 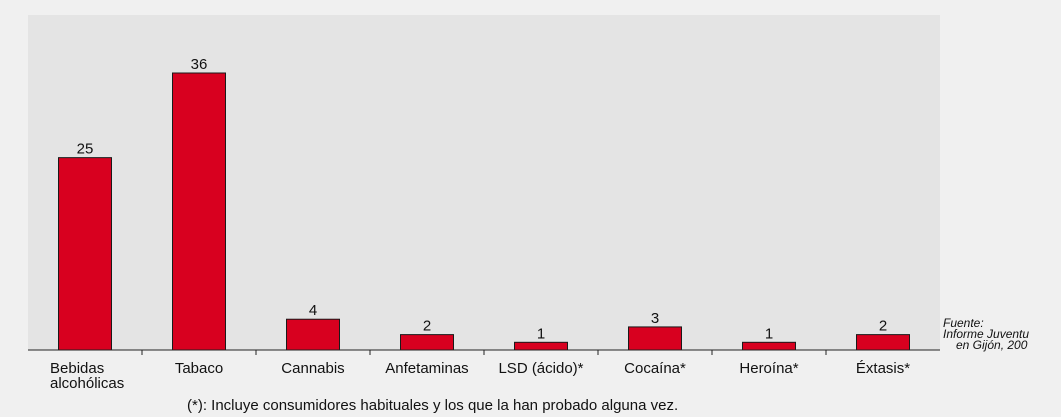 What do you see at coordinates (312, 368) in the screenshot?
I see `category-label-2: Cannabis` at bounding box center [312, 368].